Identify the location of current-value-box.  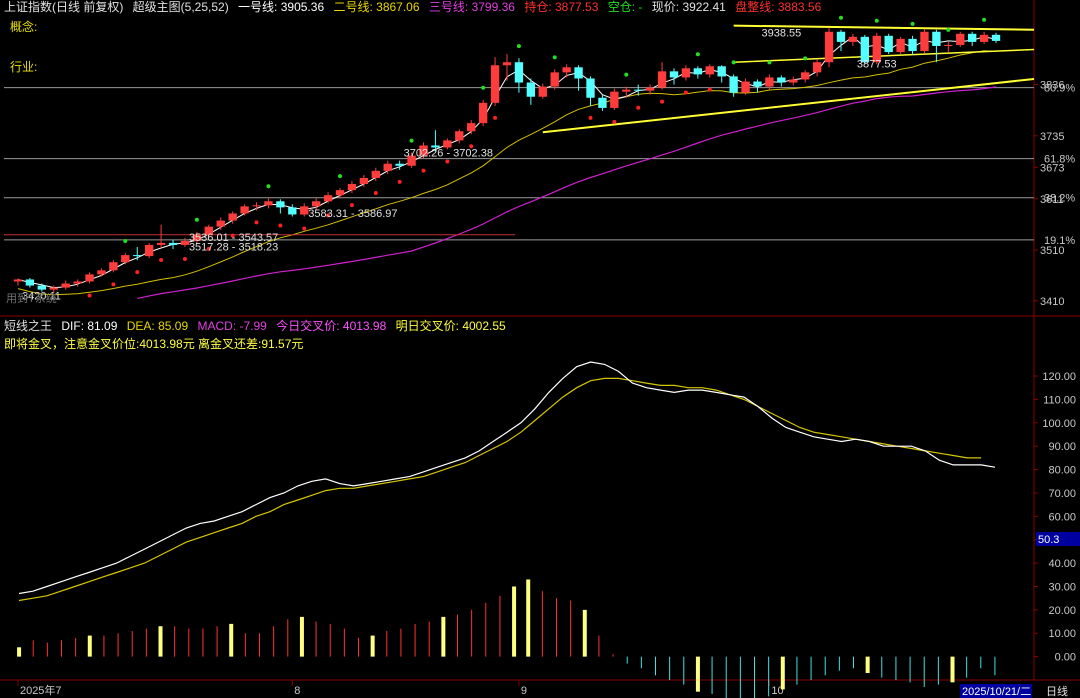
(1058, 539).